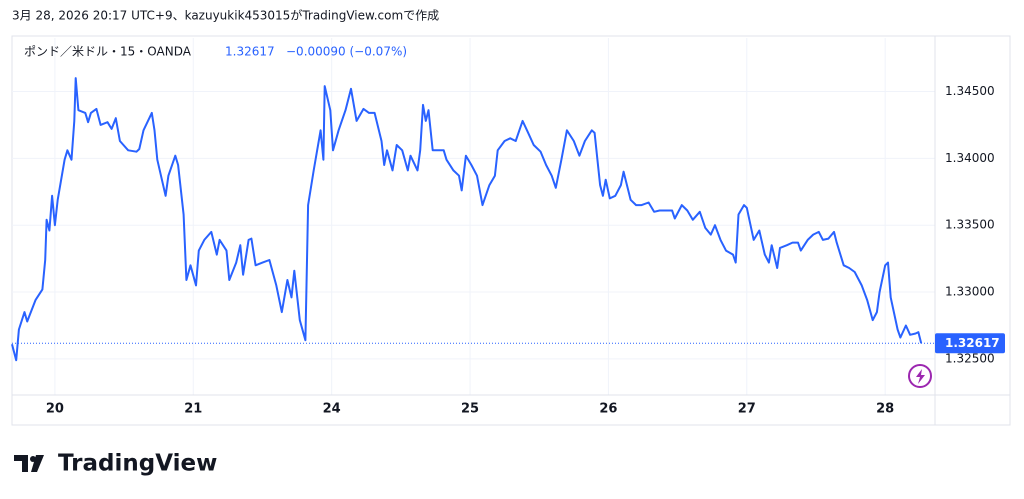 This screenshot has height=499, width=1024. I want to click on x-tick-label: 24, so click(332, 409).